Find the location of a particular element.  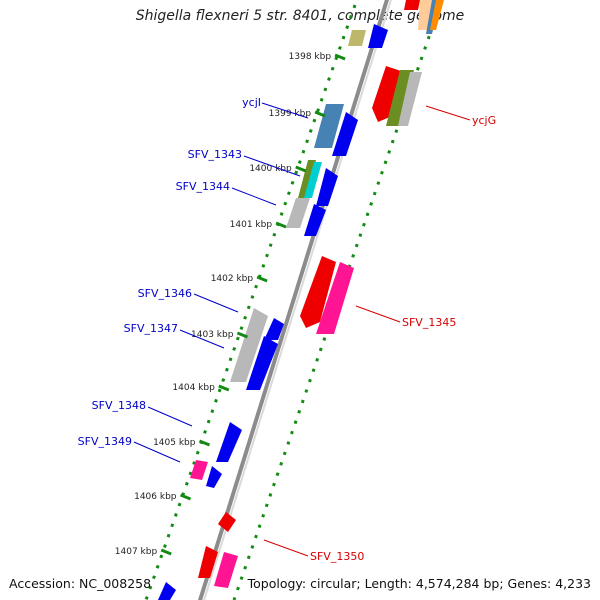

gene-ycjI-blue is located at coordinates (345, 134).